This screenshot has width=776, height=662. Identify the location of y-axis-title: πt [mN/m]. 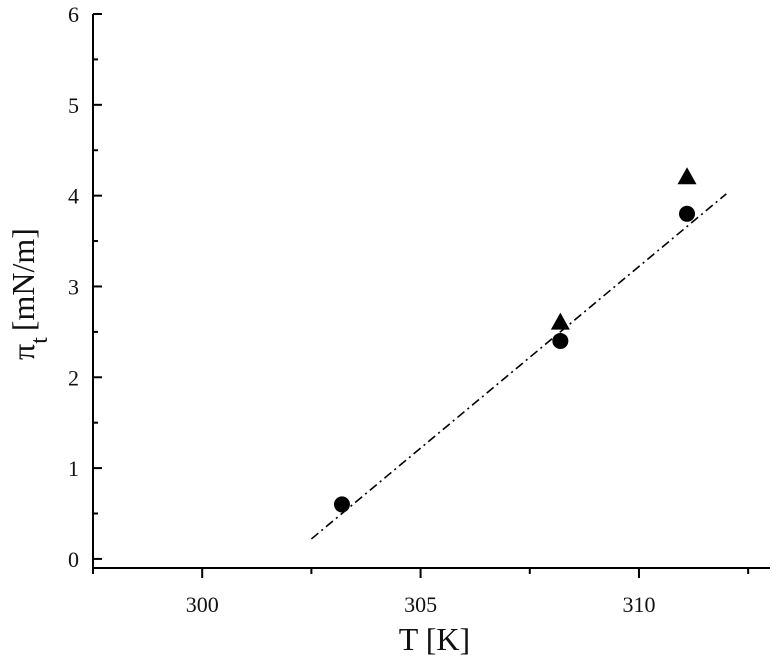
(29, 294).